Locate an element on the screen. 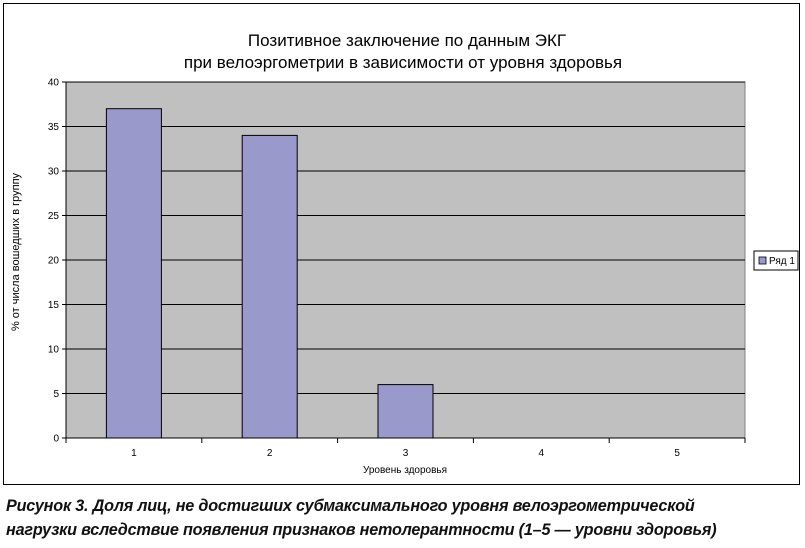 The height and width of the screenshot is (548, 805). x-tick-label: 3 is located at coordinates (406, 453).